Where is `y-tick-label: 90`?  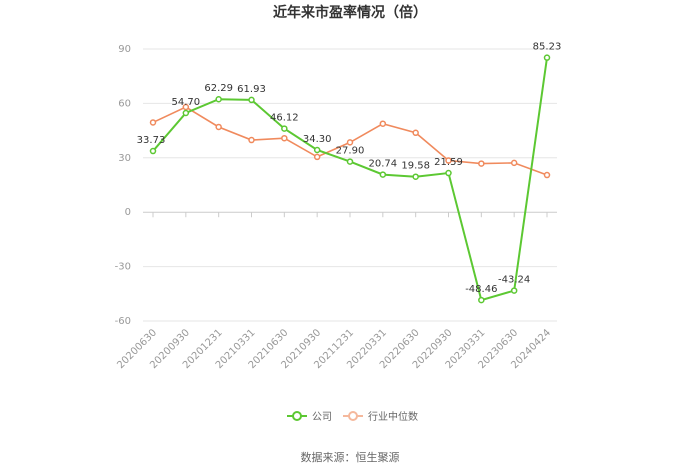
y-tick-label: 90 is located at coordinates (124, 49).